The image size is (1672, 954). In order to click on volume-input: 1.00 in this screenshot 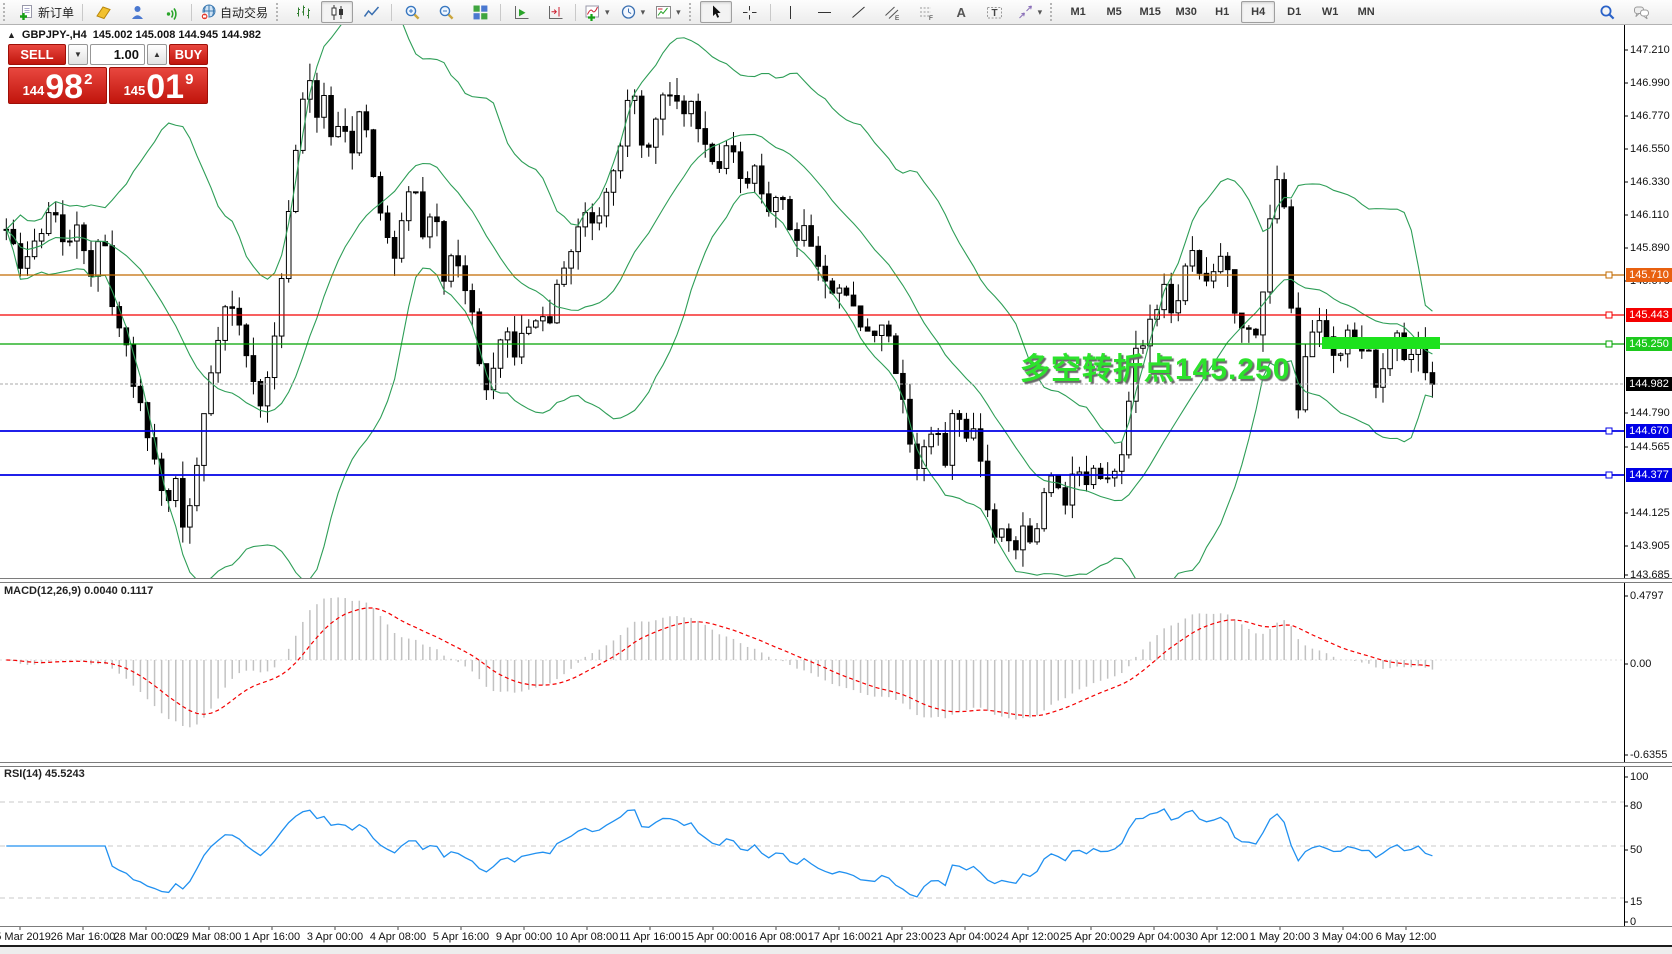, I will do `click(117, 54)`.